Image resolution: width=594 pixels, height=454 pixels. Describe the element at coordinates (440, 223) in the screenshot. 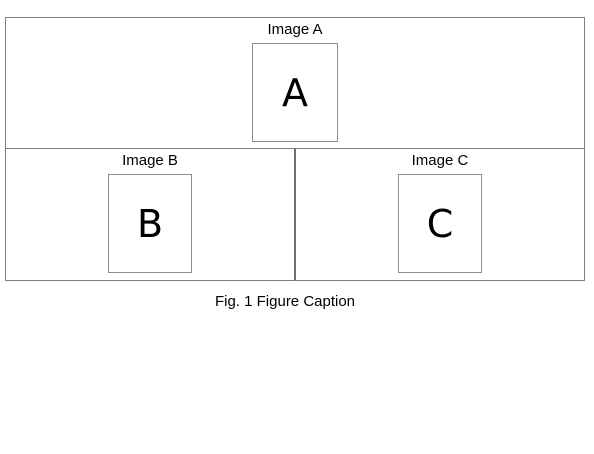

I see `image-c-placeholder: C` at that location.